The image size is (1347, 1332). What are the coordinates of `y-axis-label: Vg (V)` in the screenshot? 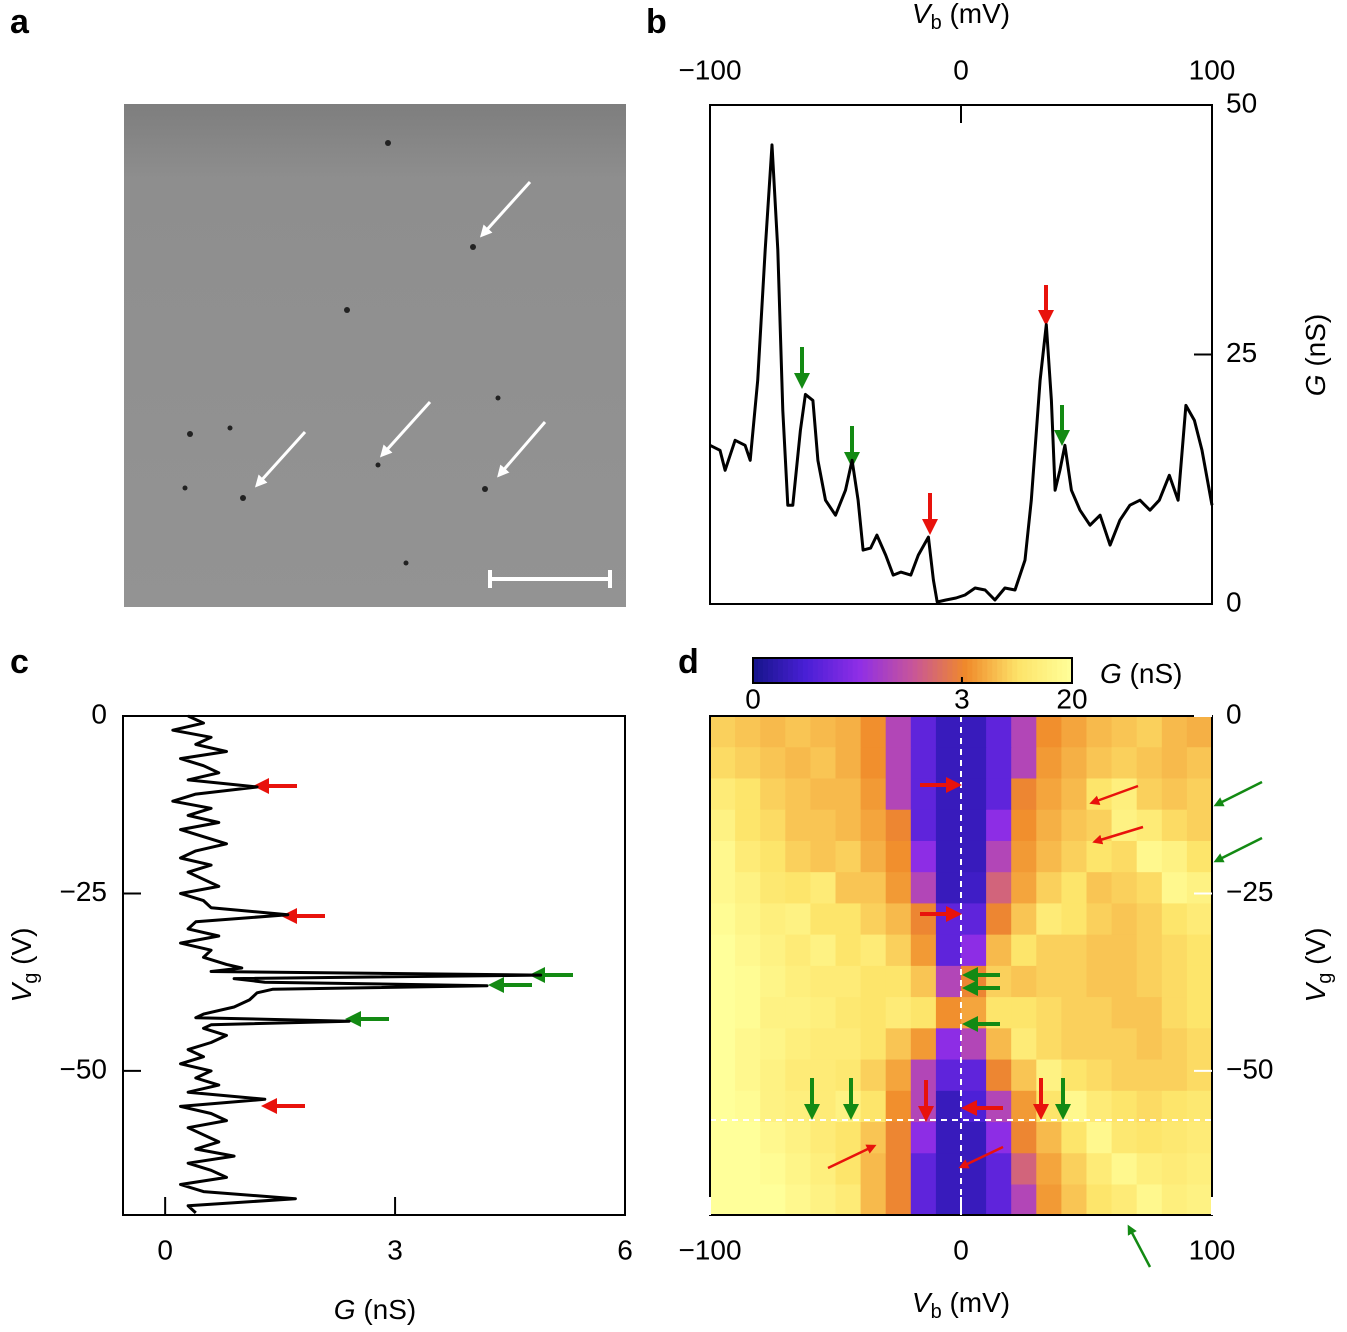 It's located at (1318, 965).